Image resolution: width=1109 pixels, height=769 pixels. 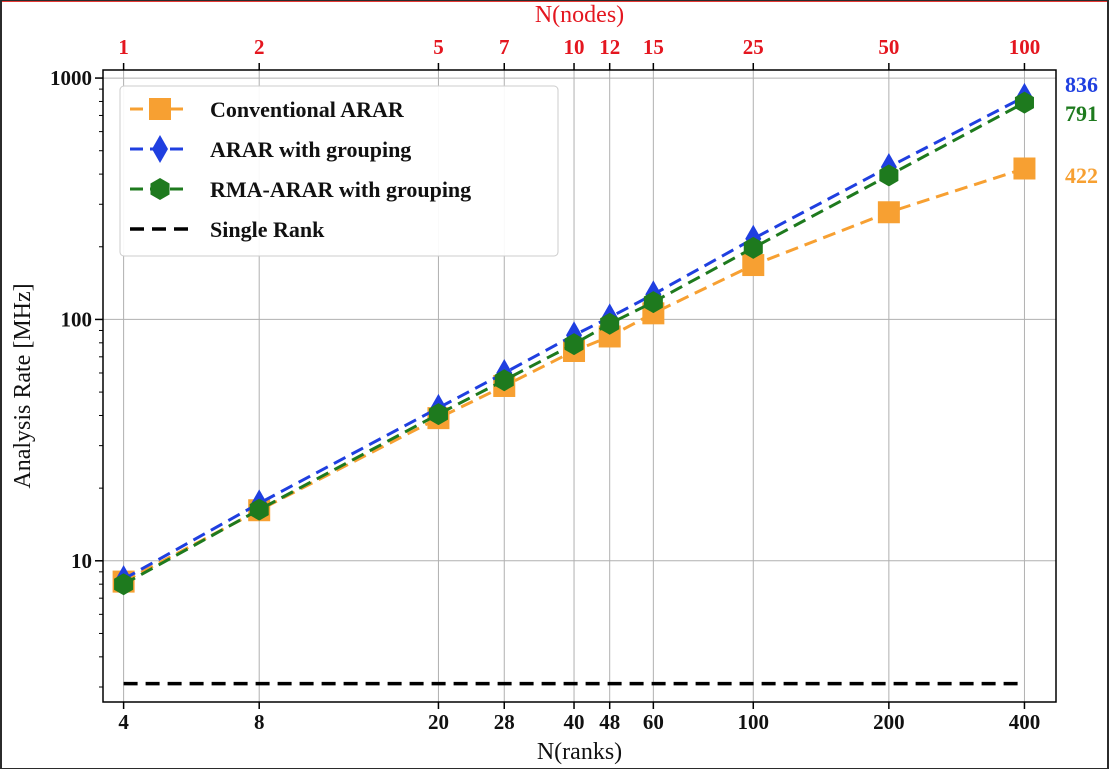 I want to click on y-axis-title: Analysis Rate [MHz], so click(x=23, y=385).